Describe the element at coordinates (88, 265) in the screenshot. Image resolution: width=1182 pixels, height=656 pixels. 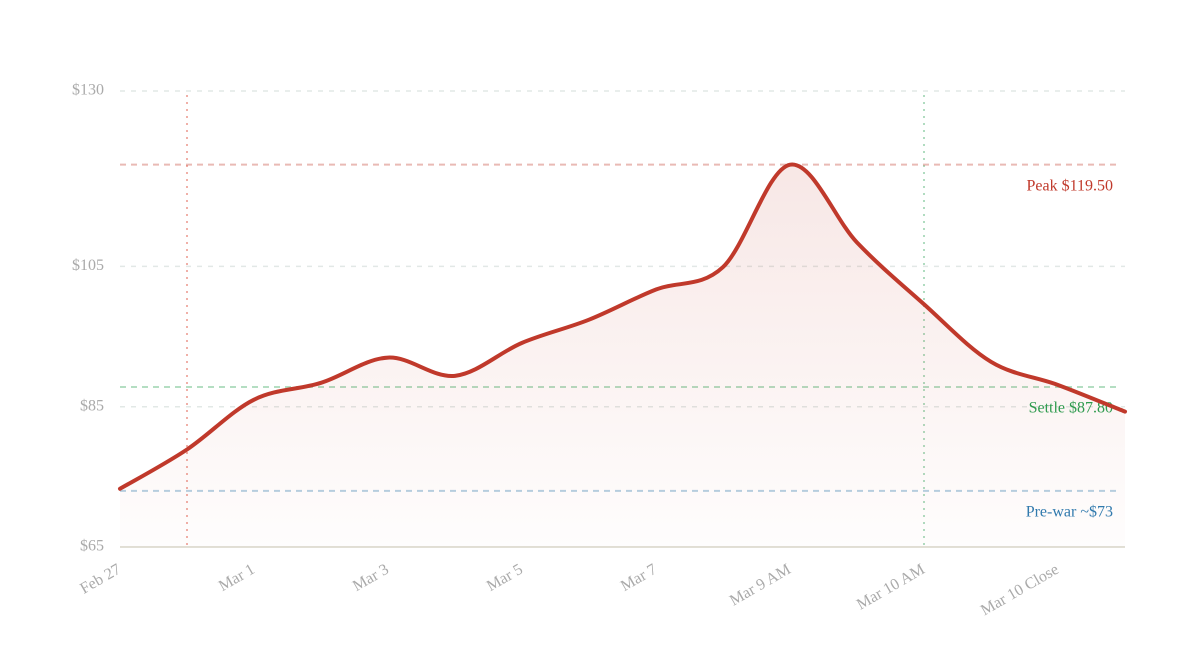
I see `y-tick-label: $105` at that location.